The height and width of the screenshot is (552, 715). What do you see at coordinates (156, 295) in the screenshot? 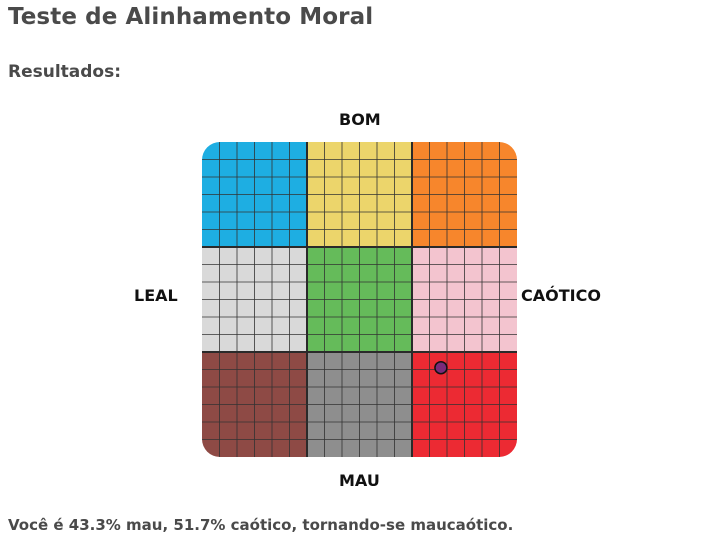
I see `axis-label-lawful: LEAL` at bounding box center [156, 295].